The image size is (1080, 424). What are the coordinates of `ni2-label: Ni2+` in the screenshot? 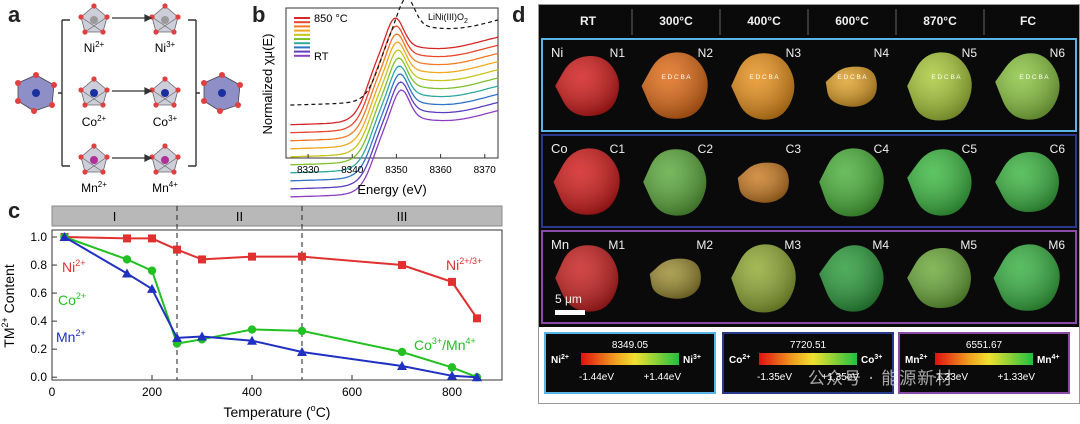 It's located at (94, 47).